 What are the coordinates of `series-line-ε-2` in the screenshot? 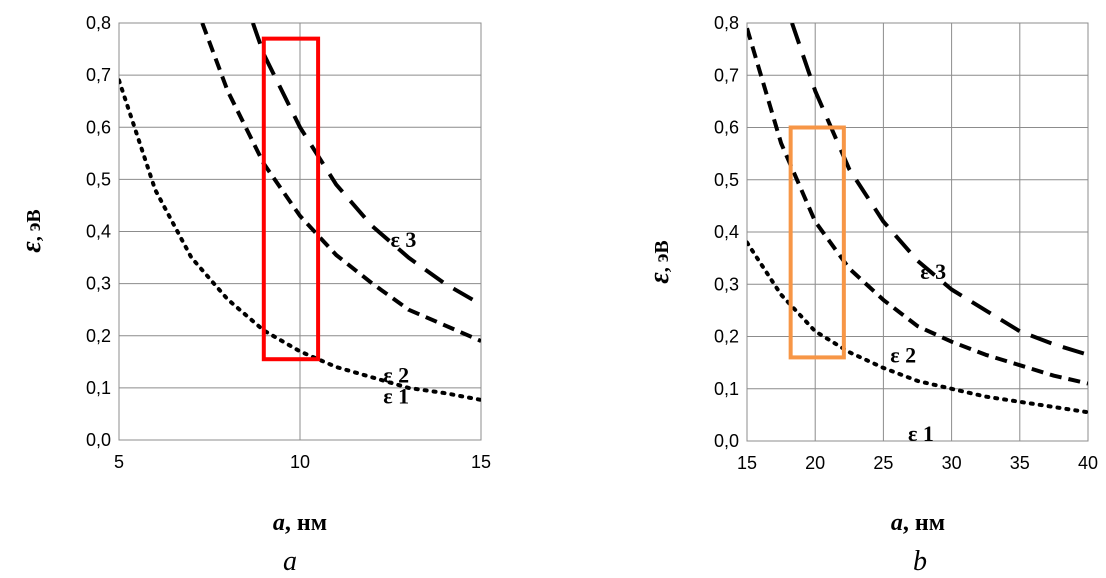 It's located at (340, 183).